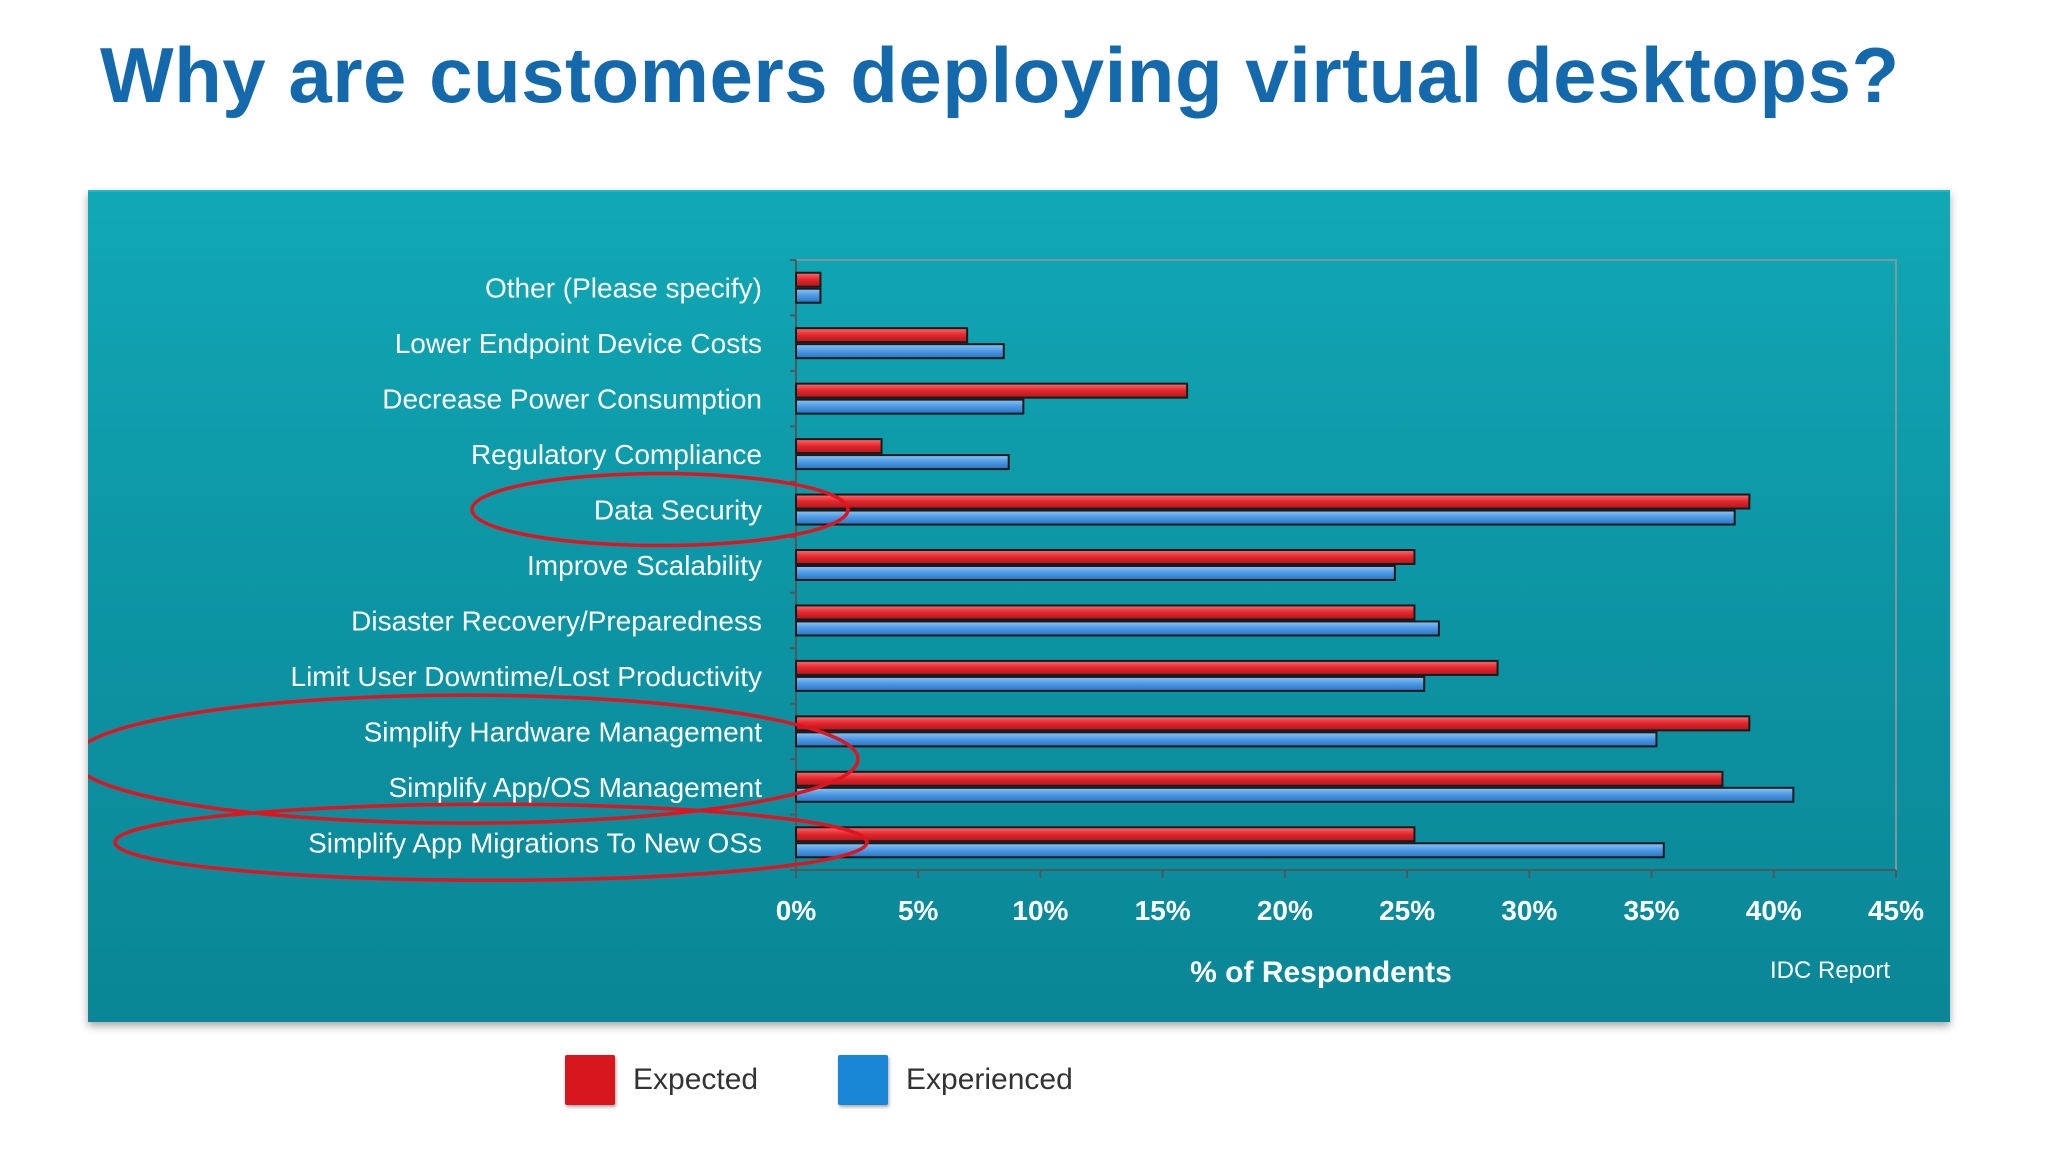 The width and height of the screenshot is (2048, 1152). What do you see at coordinates (526, 676) in the screenshot?
I see `category-label: Limit User Downtime/Lost Productivity` at bounding box center [526, 676].